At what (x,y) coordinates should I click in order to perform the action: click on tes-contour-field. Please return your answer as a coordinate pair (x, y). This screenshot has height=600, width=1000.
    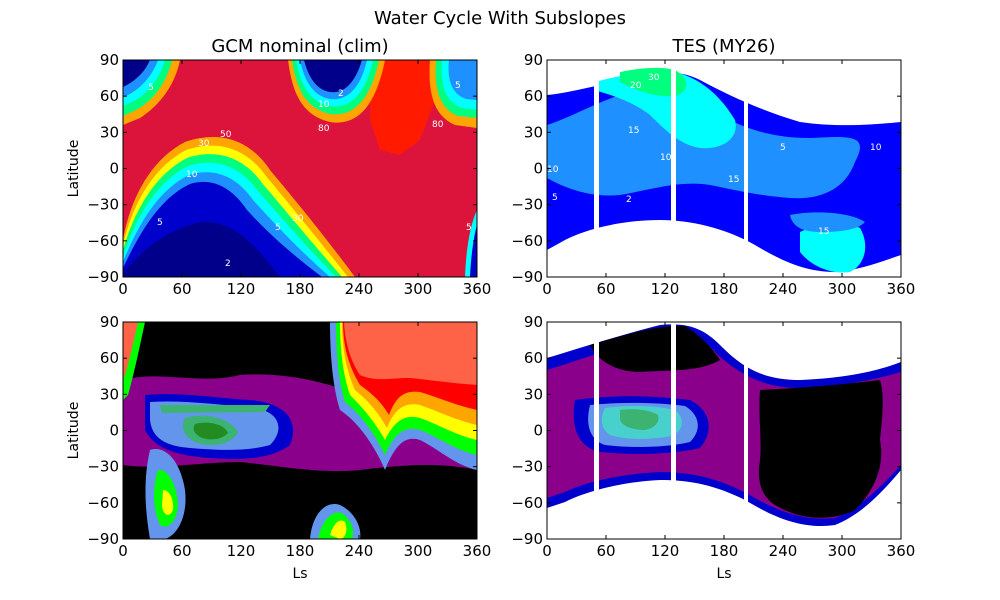
    Looking at the image, I should click on (724, 168).